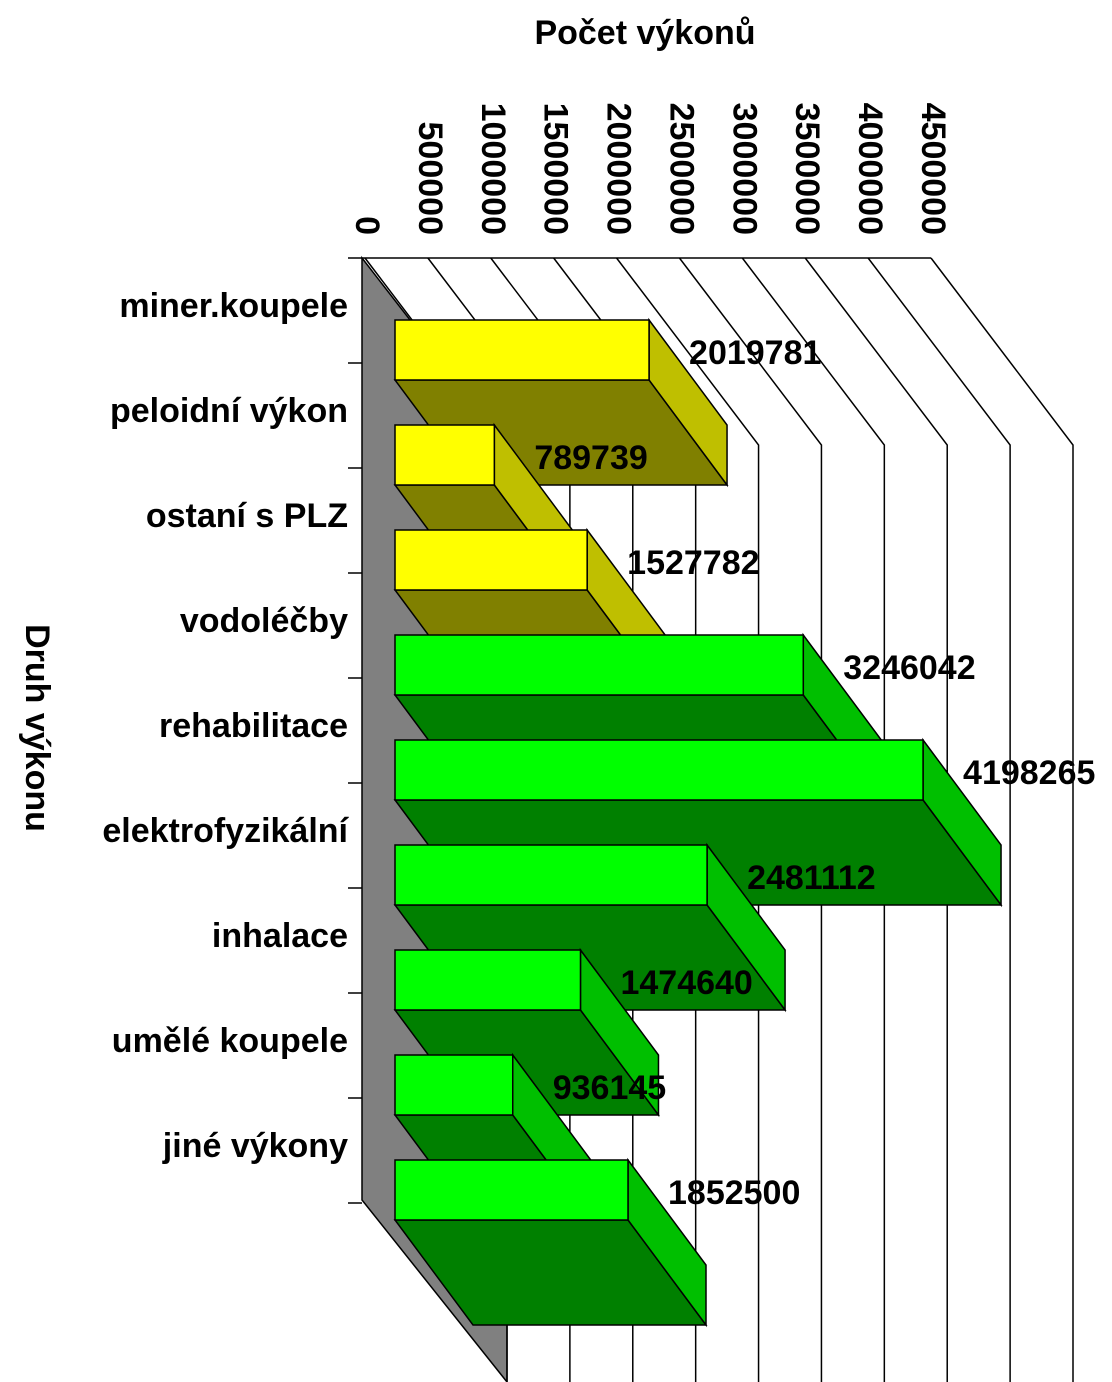  Describe the element at coordinates (681, 169) in the screenshot. I see `x-tick-label: 2500000` at that location.